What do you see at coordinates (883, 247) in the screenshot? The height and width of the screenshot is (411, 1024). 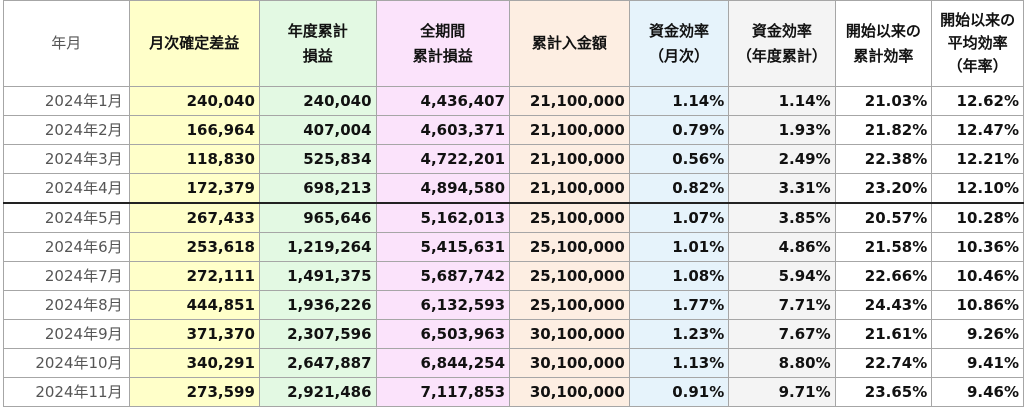 I see `cell-eff-cumulative: 21.58%` at bounding box center [883, 247].